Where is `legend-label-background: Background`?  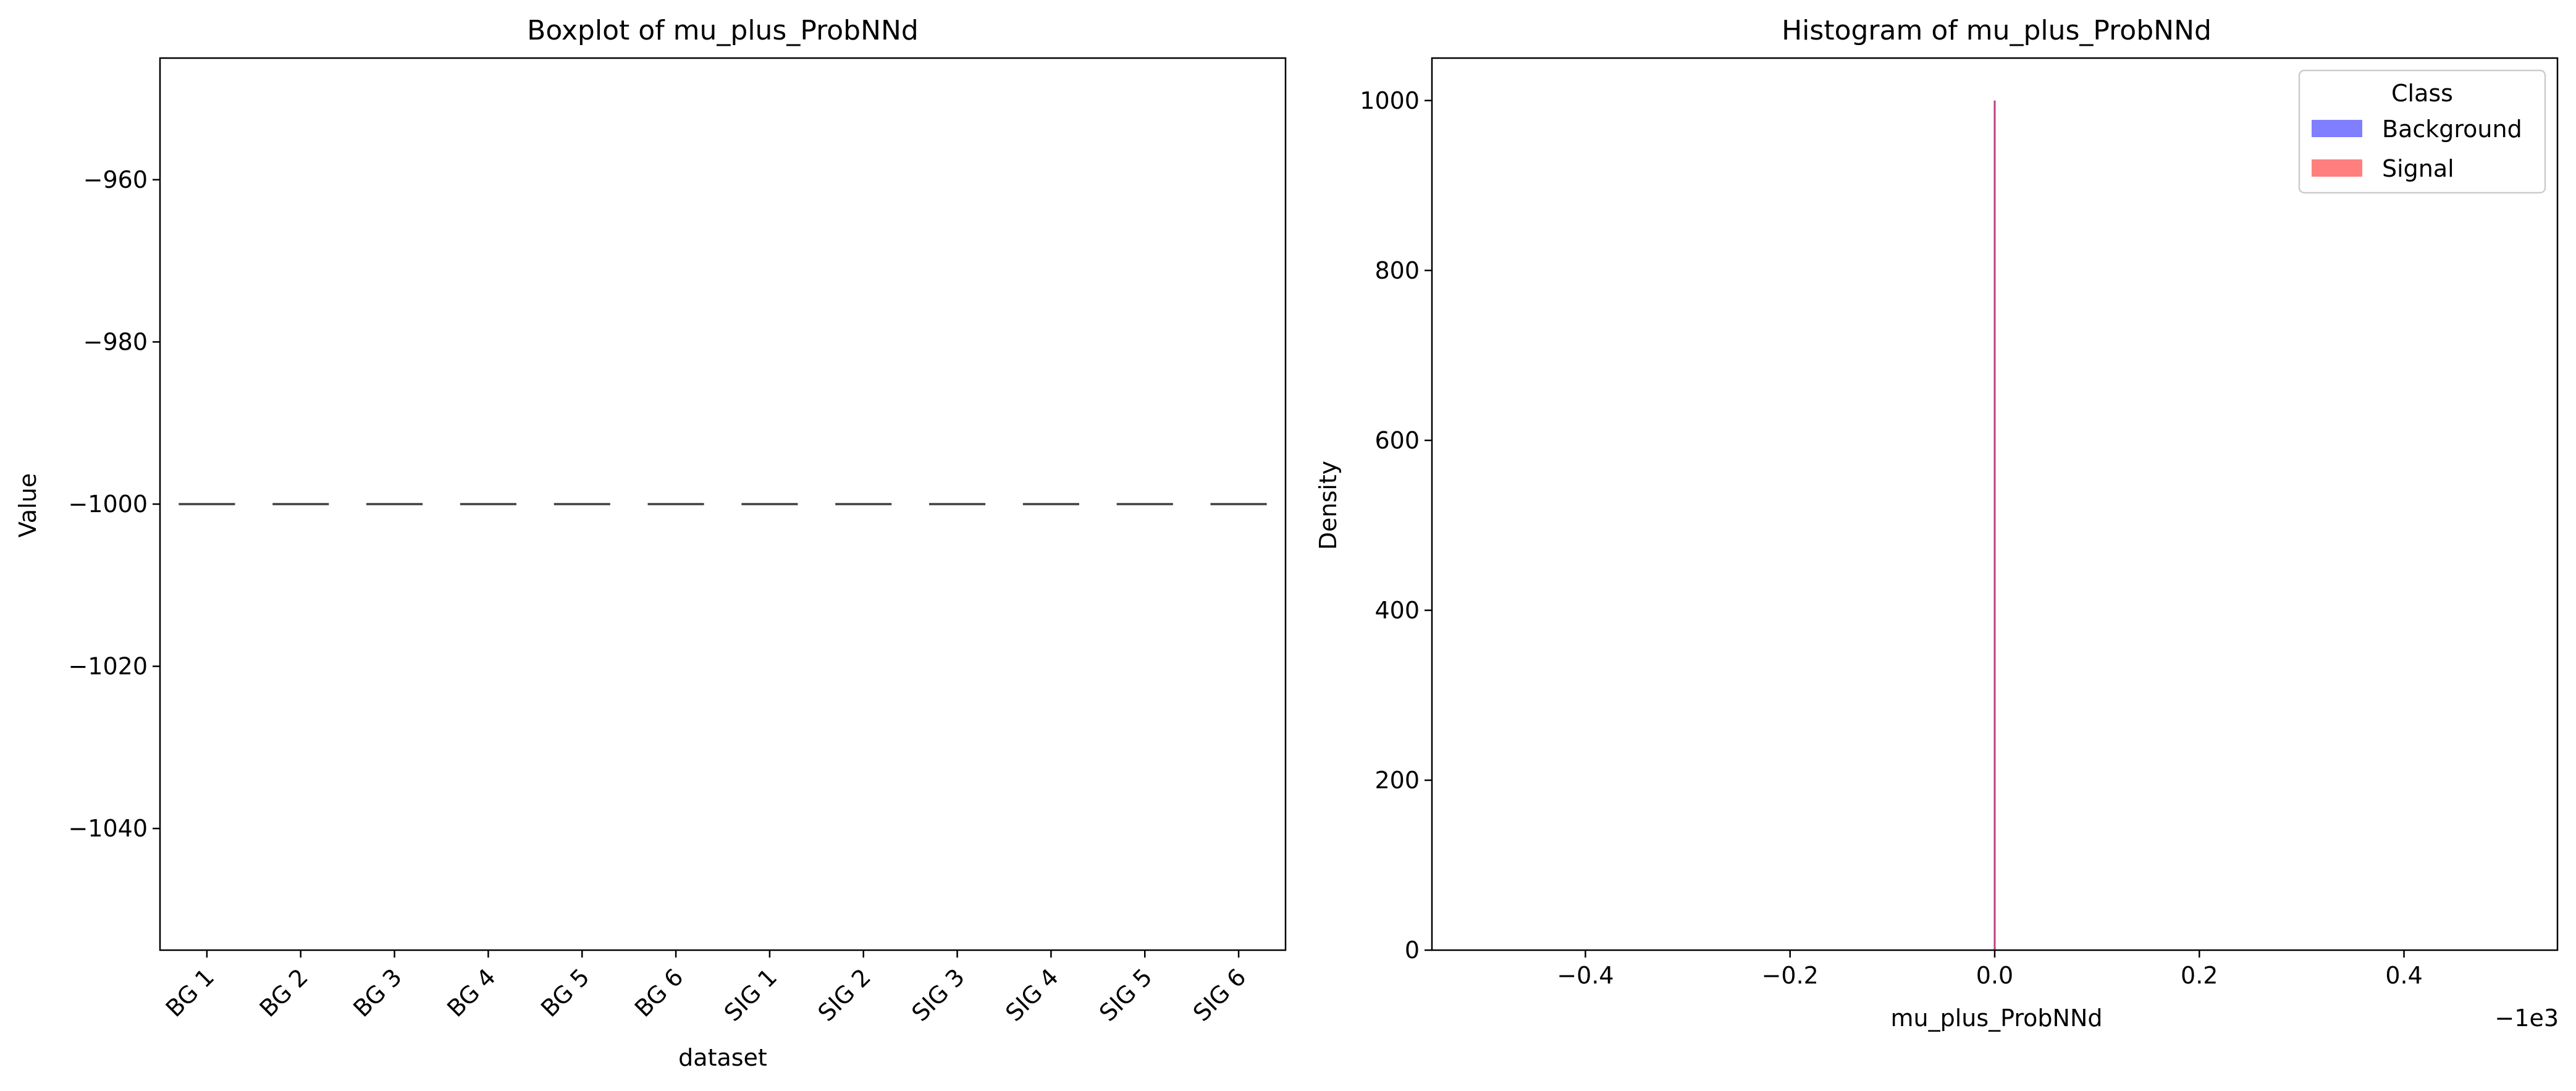
legend-label-background: Background is located at coordinates (2452, 129).